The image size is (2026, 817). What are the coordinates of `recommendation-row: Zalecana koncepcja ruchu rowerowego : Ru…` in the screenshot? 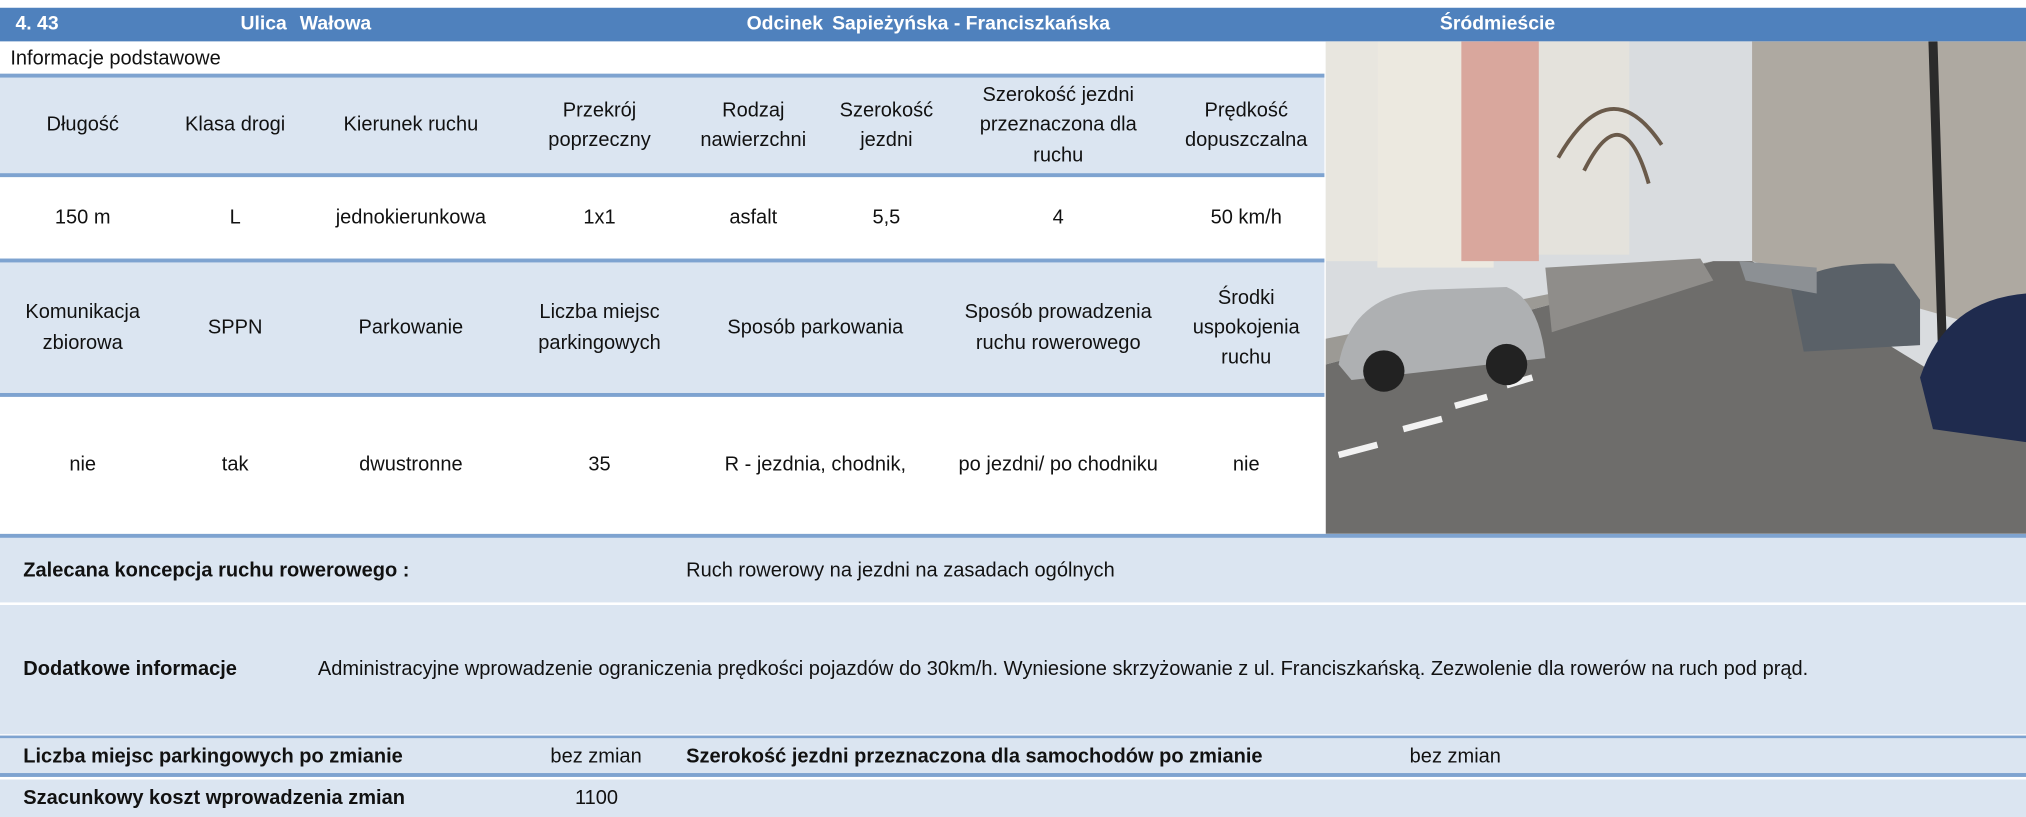 It's located at (1013, 568).